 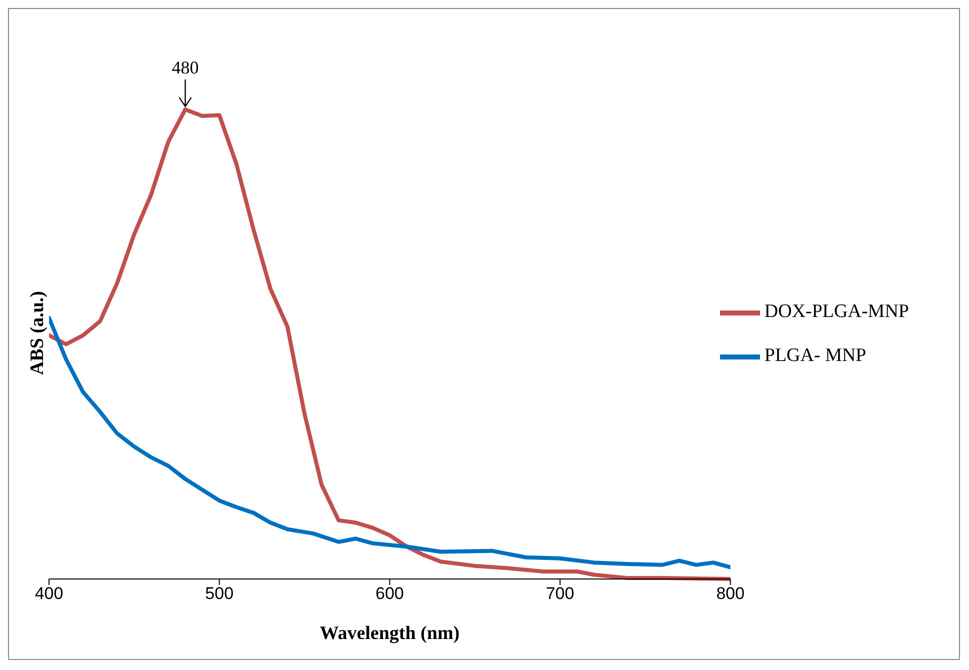 I want to click on x-tick-label: 500, so click(x=219, y=594).